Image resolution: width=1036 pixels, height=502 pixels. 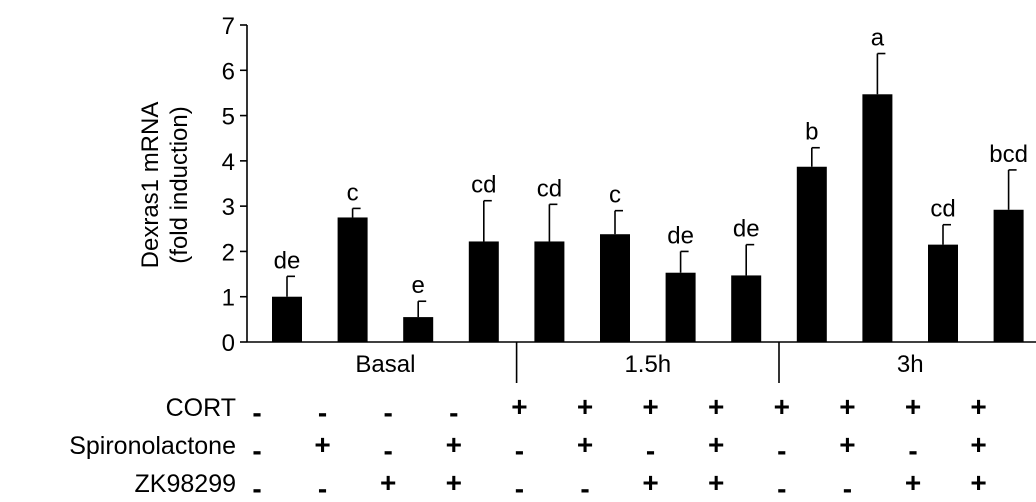 I want to click on y-tick-label: 5, so click(x=228, y=117).